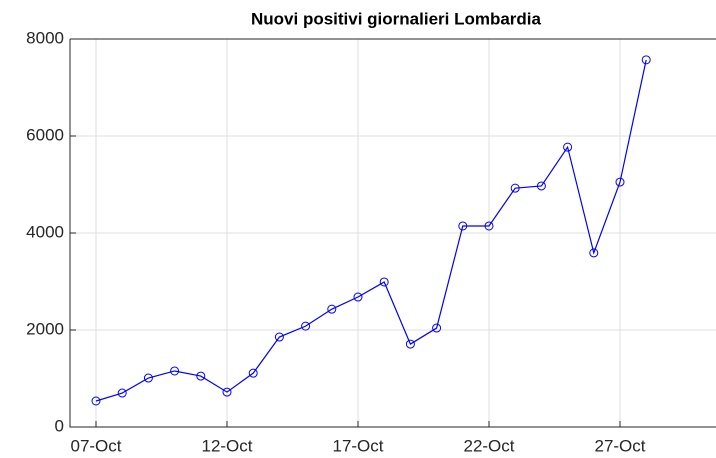  I want to click on y-tick-label: 4000, so click(45, 231).